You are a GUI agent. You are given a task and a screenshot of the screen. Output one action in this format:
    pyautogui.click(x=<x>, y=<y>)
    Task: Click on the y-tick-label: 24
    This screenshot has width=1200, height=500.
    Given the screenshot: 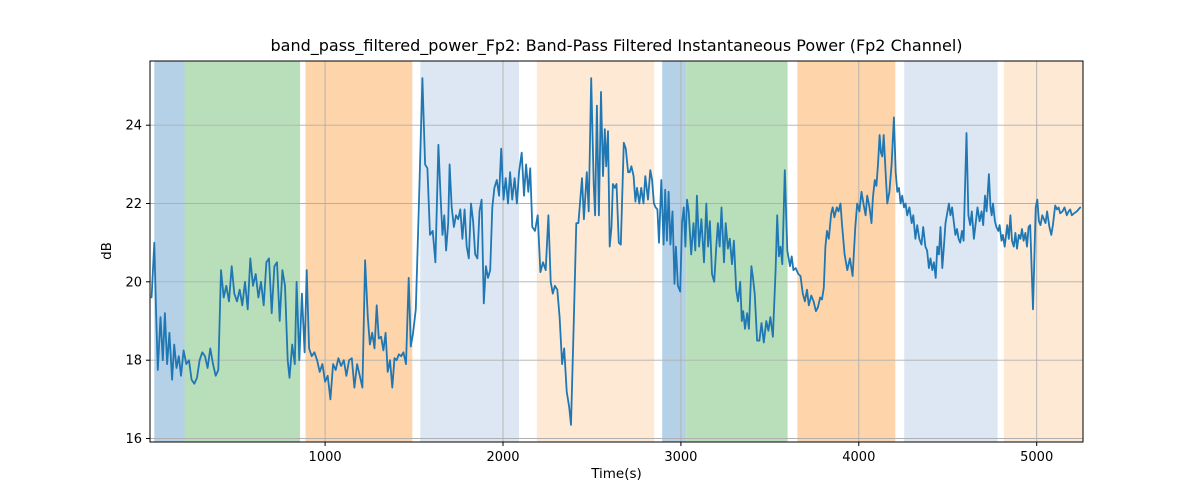 What is the action you would take?
    pyautogui.click(x=133, y=126)
    